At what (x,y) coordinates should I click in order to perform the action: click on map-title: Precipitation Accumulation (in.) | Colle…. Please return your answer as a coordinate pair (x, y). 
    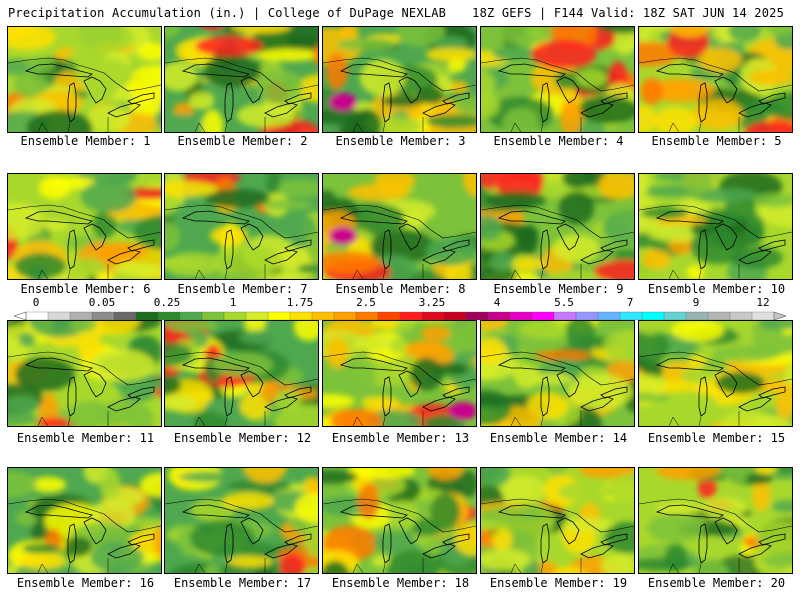
    Looking at the image, I should click on (227, 13).